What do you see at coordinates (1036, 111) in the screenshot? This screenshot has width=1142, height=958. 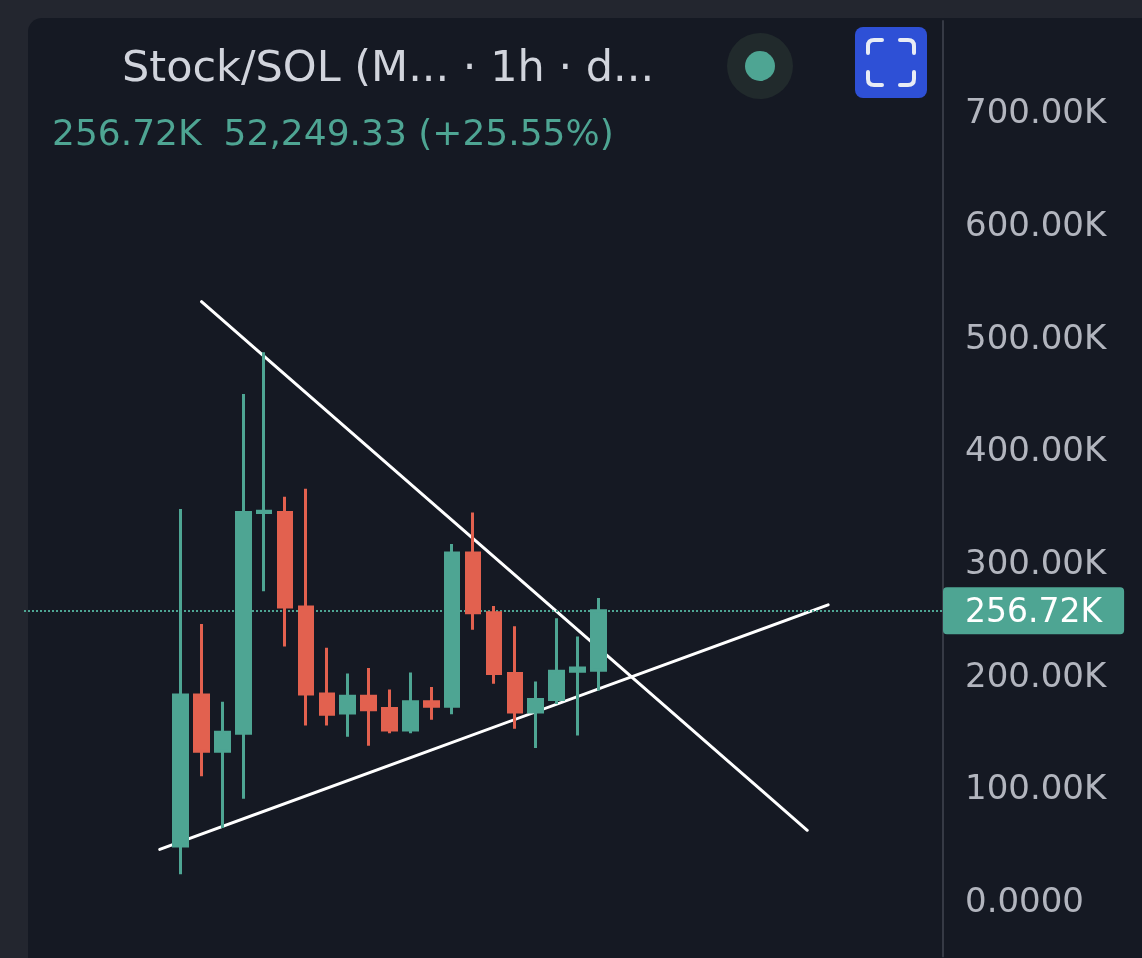 I see `y-tick-label: 700.00K` at bounding box center [1036, 111].